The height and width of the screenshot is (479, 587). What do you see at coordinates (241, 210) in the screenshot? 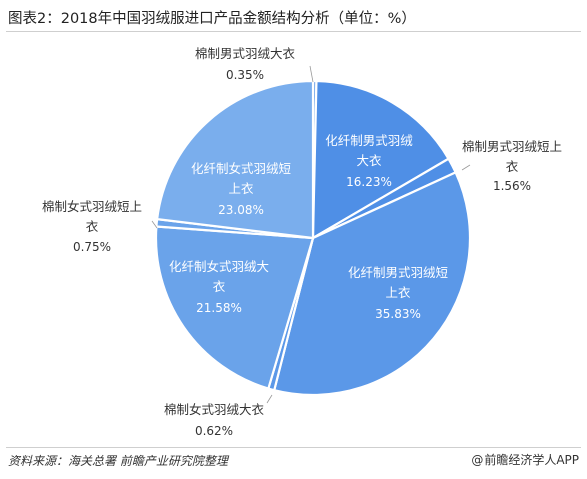
I see `slice-value-label: 23.08%` at bounding box center [241, 210].